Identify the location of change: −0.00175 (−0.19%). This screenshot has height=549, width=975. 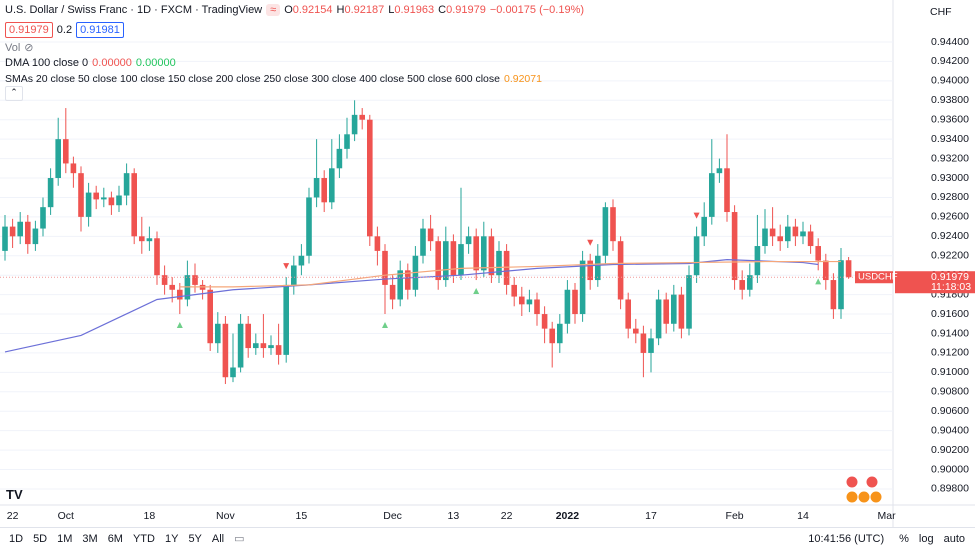
(537, 10).